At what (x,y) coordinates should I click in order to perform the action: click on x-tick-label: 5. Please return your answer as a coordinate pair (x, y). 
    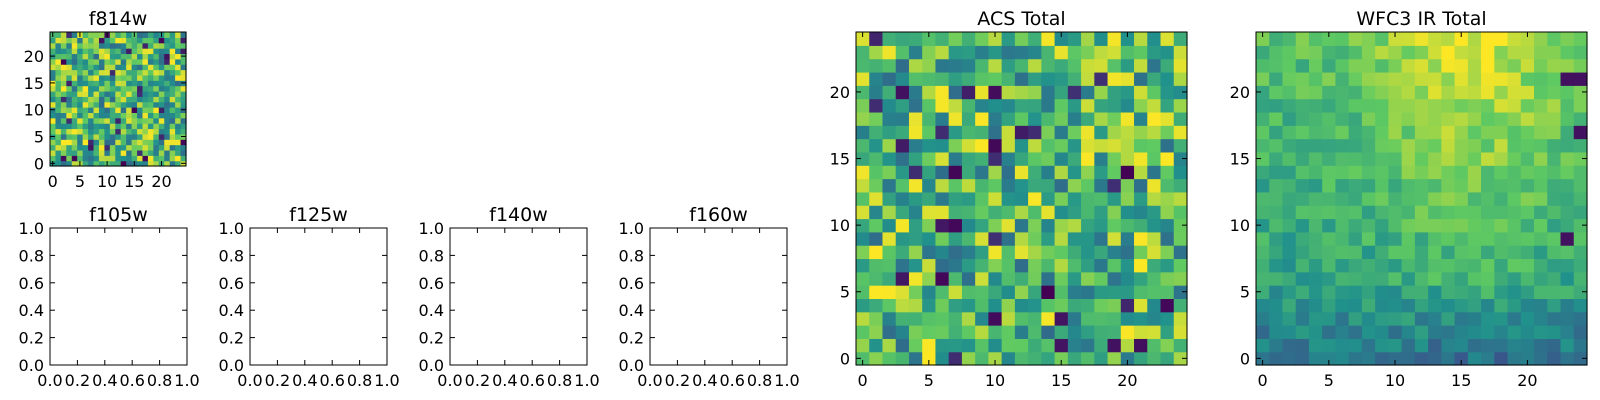
    Looking at the image, I should click on (80, 181).